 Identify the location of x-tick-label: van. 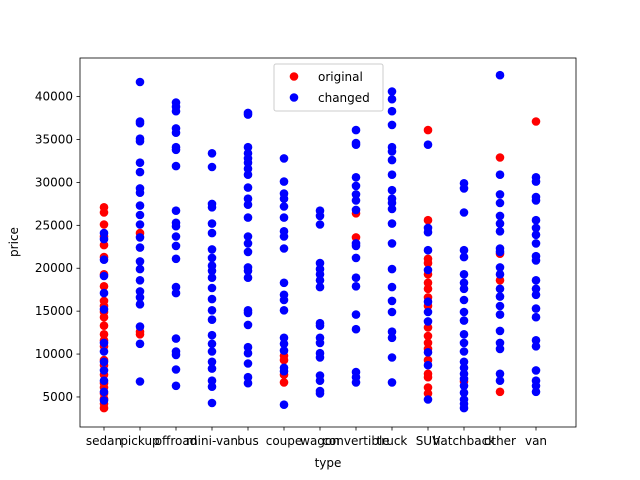
(536, 441).